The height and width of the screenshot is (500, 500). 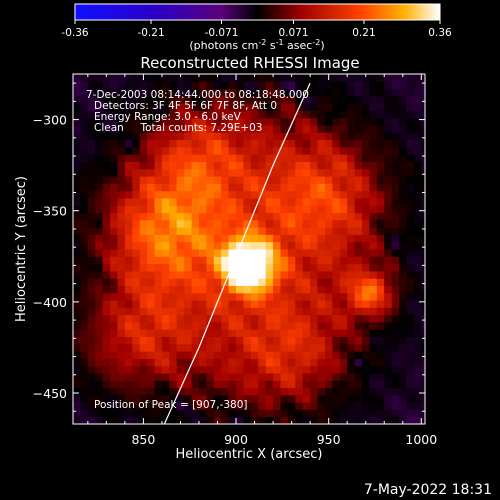 I want to click on x-tick-label: 950, so click(x=329, y=439).